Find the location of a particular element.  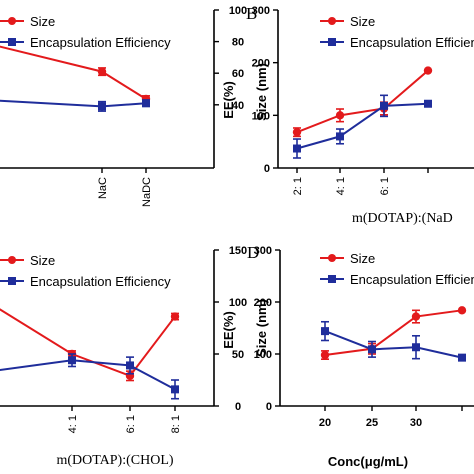

panel-c-x-axis-title: m(DOTAP):(CHOL) is located at coordinates (114, 460).